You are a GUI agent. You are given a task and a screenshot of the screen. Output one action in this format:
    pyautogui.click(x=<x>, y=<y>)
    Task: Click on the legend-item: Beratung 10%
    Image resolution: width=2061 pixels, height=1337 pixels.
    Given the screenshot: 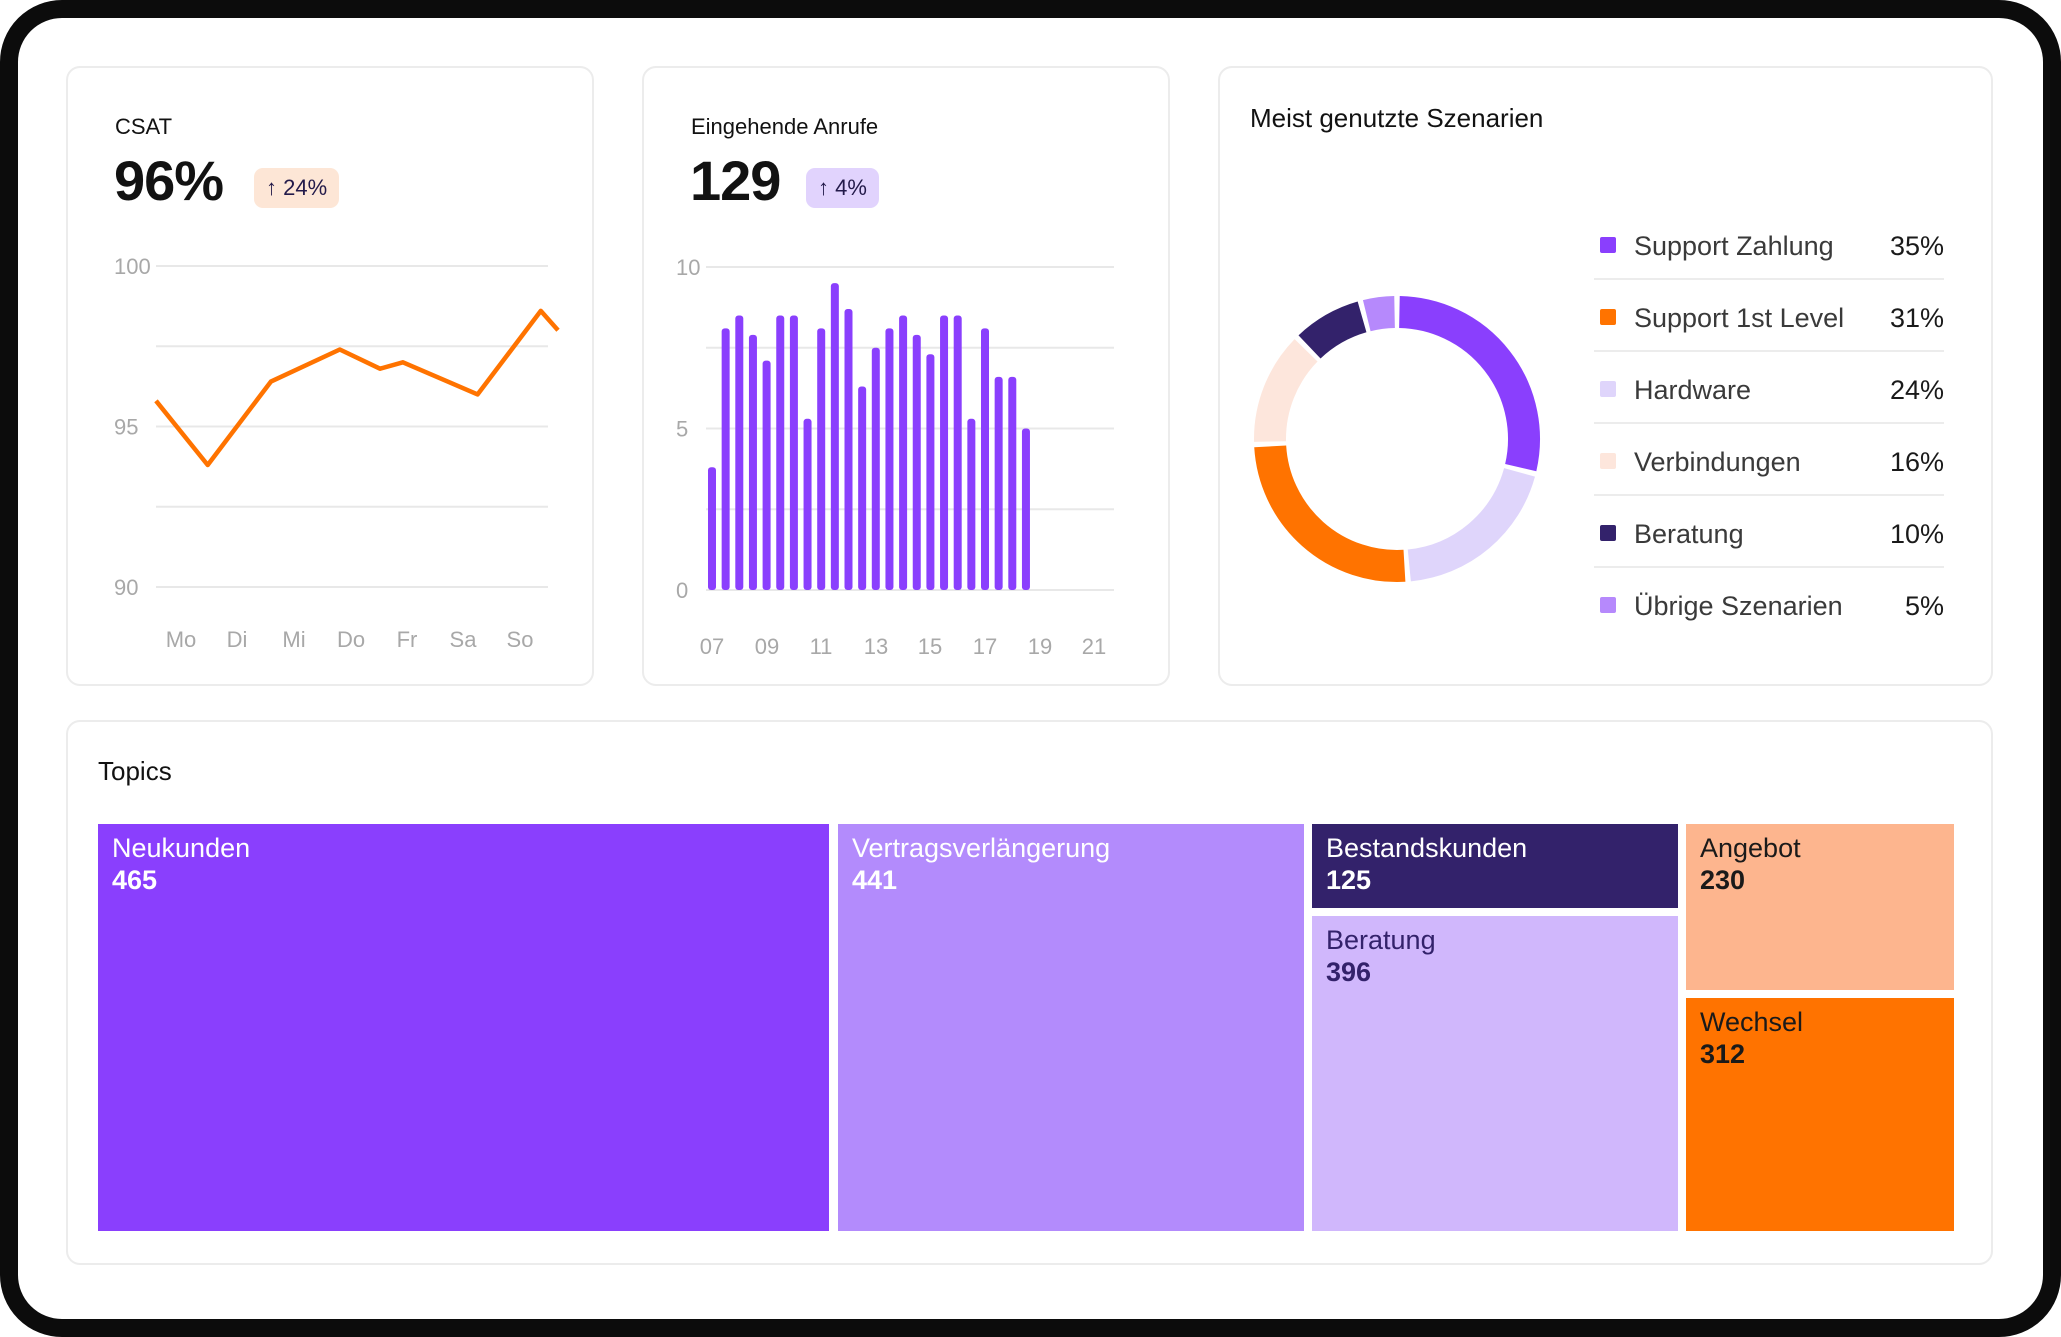 What is the action you would take?
    pyautogui.click(x=1769, y=532)
    